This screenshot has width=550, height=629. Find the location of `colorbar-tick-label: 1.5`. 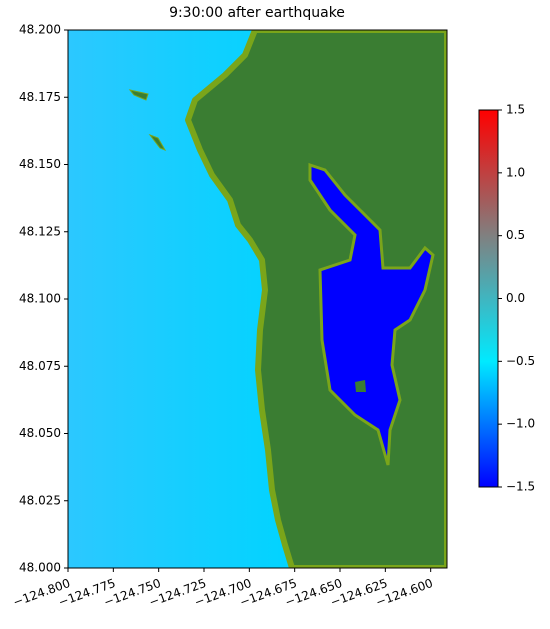

colorbar-tick-label: 1.5 is located at coordinates (515, 110).